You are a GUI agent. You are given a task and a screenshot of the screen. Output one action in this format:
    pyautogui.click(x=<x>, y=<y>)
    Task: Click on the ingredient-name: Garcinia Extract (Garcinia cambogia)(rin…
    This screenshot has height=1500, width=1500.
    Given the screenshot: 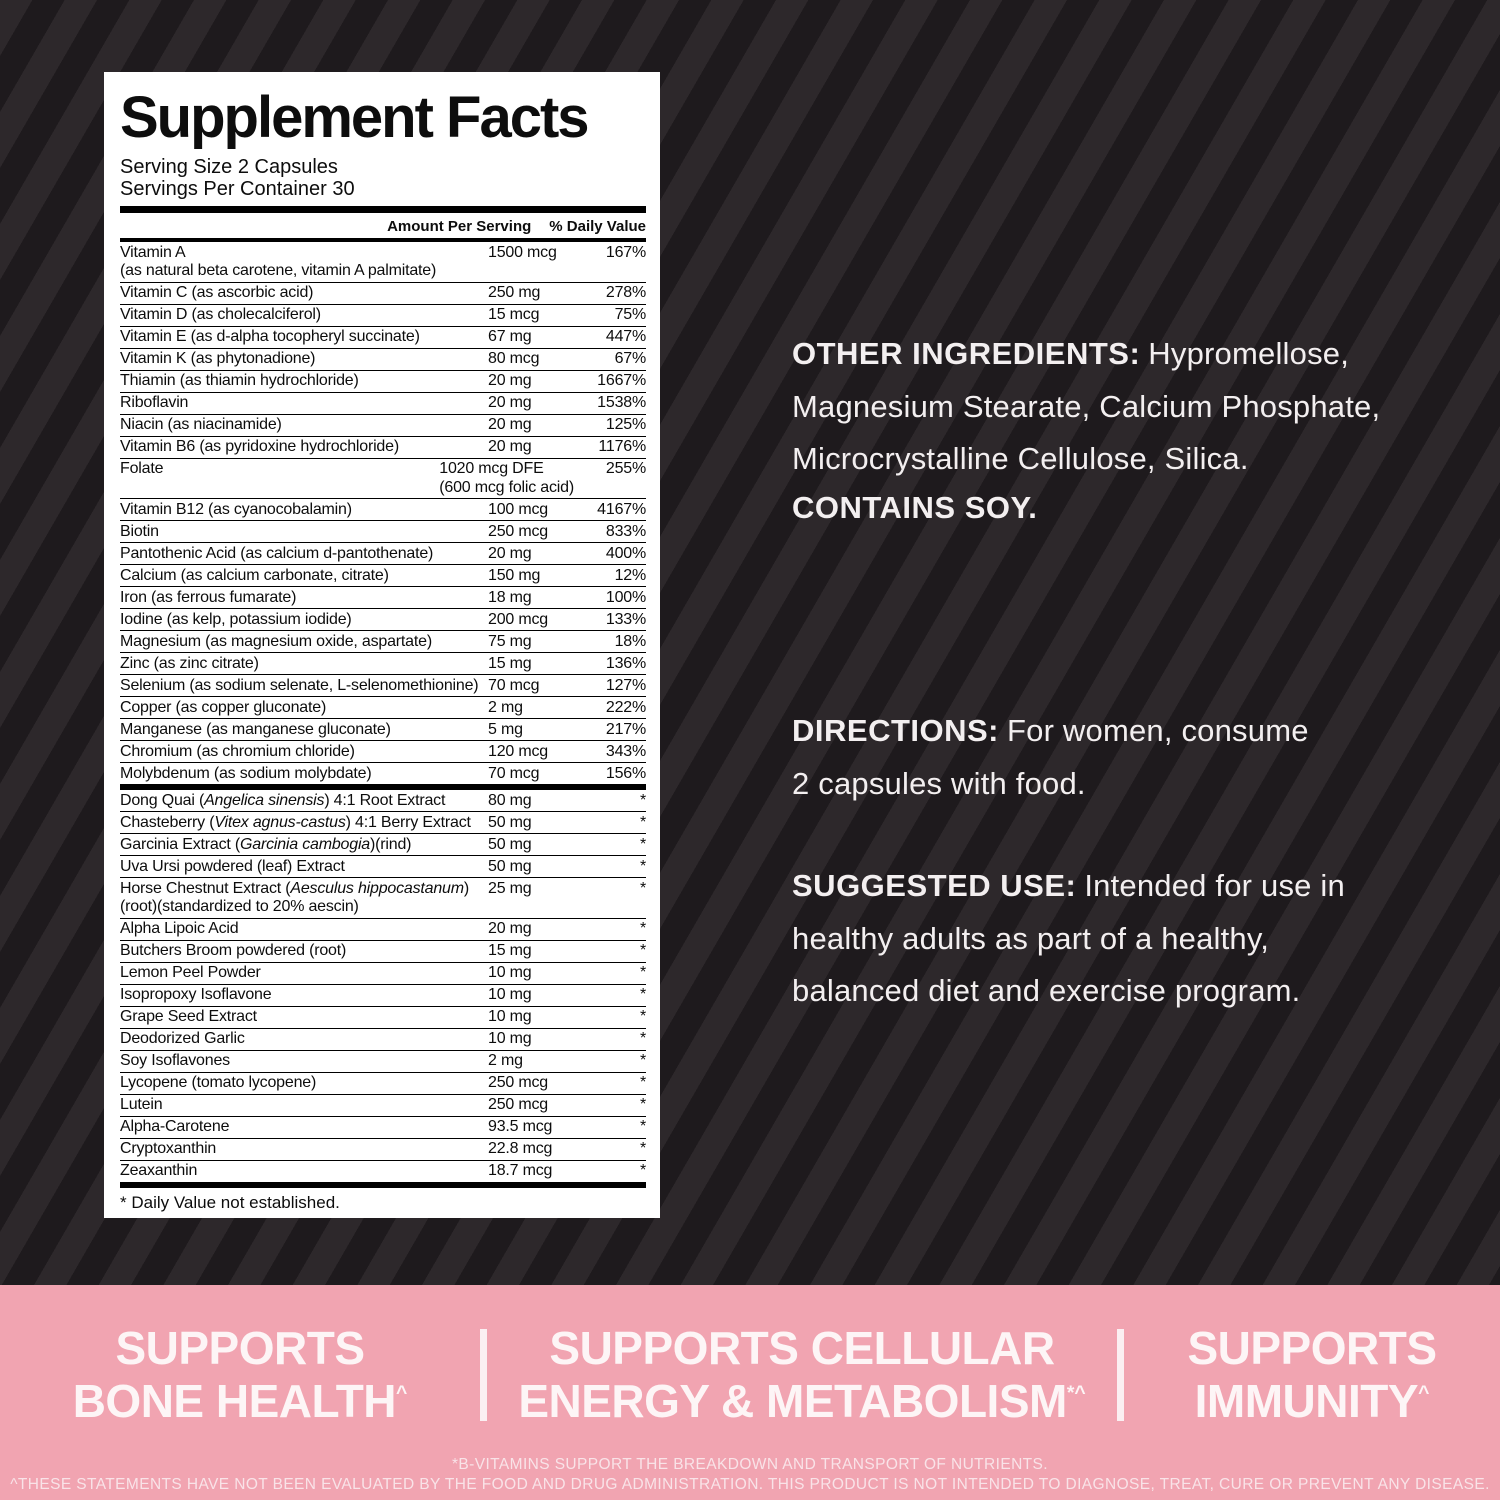 What is the action you would take?
    pyautogui.click(x=266, y=844)
    